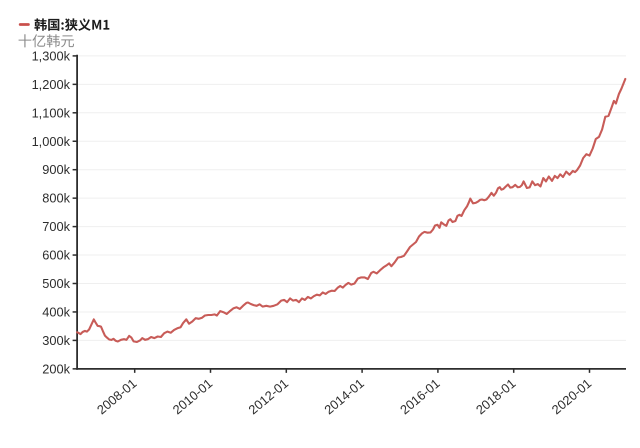  What do you see at coordinates (56, 169) in the screenshot?
I see `svg-text: 900k` at bounding box center [56, 169].